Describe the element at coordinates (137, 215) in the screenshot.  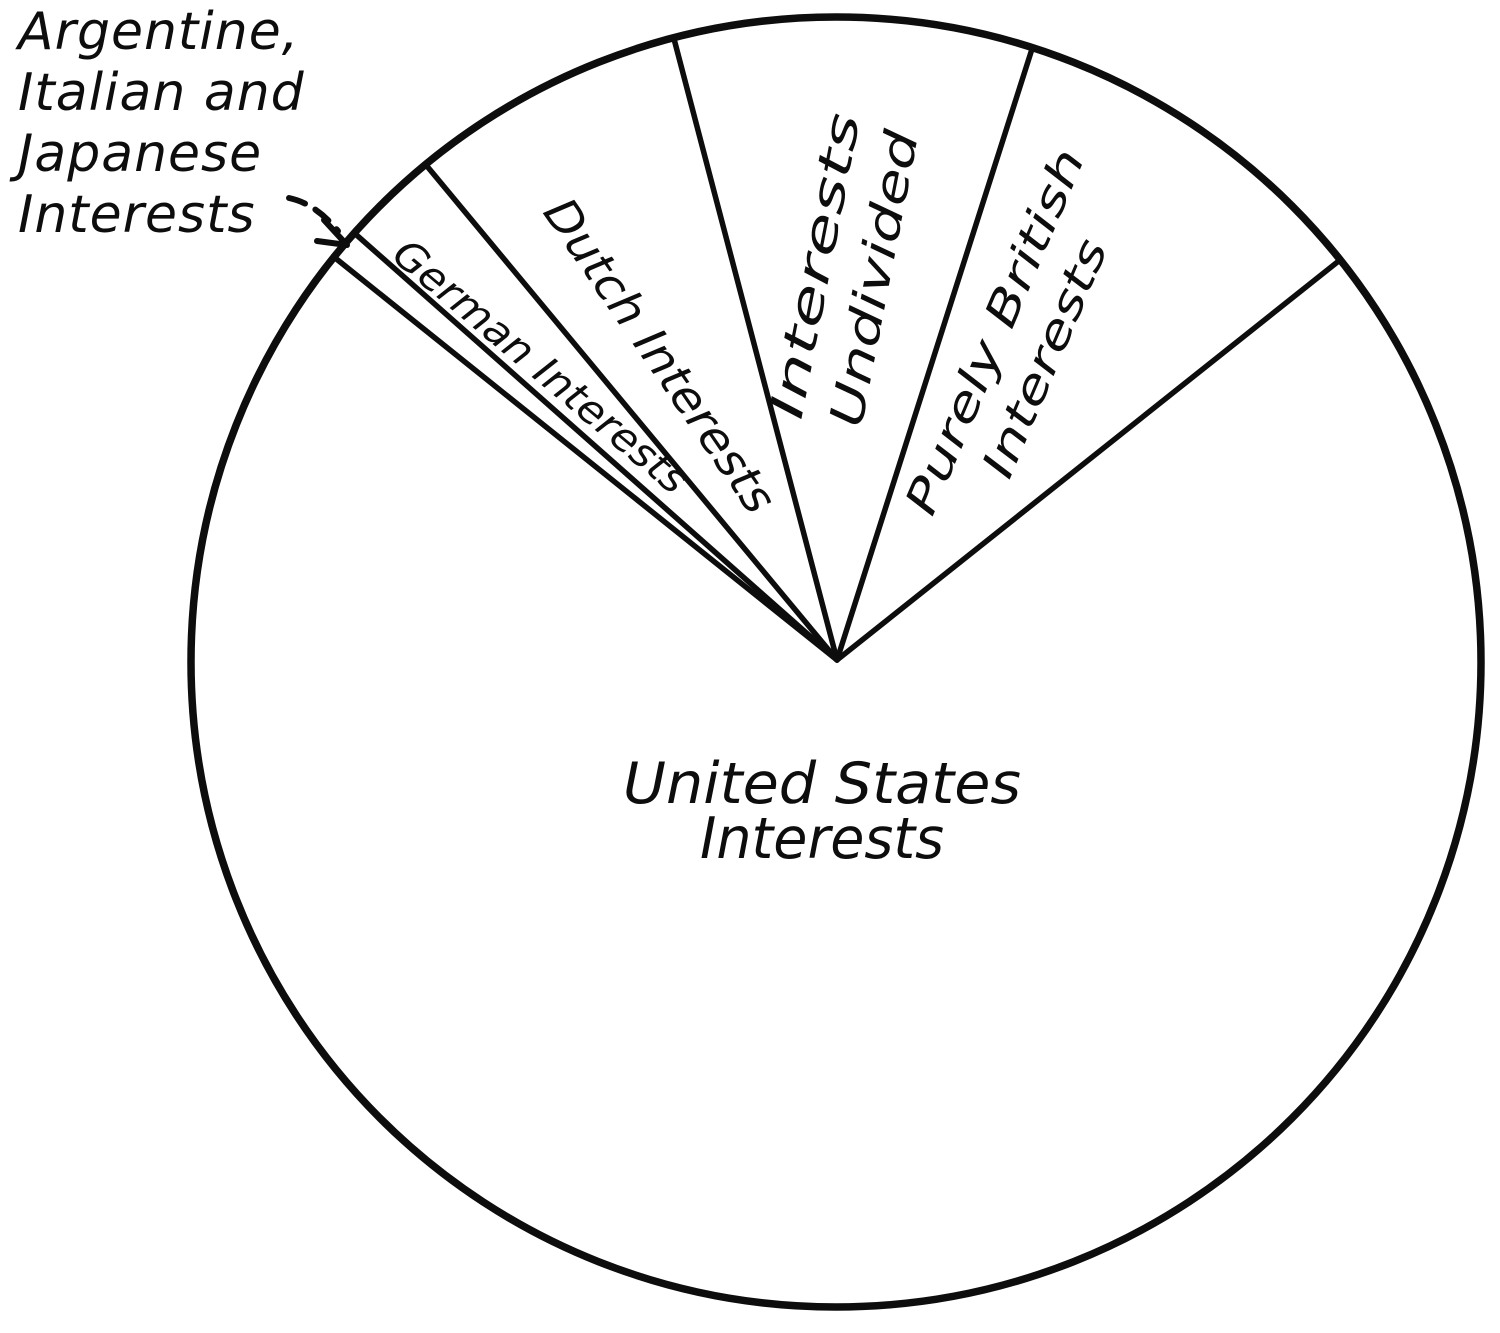
I see `callout-line: Interests` at that location.